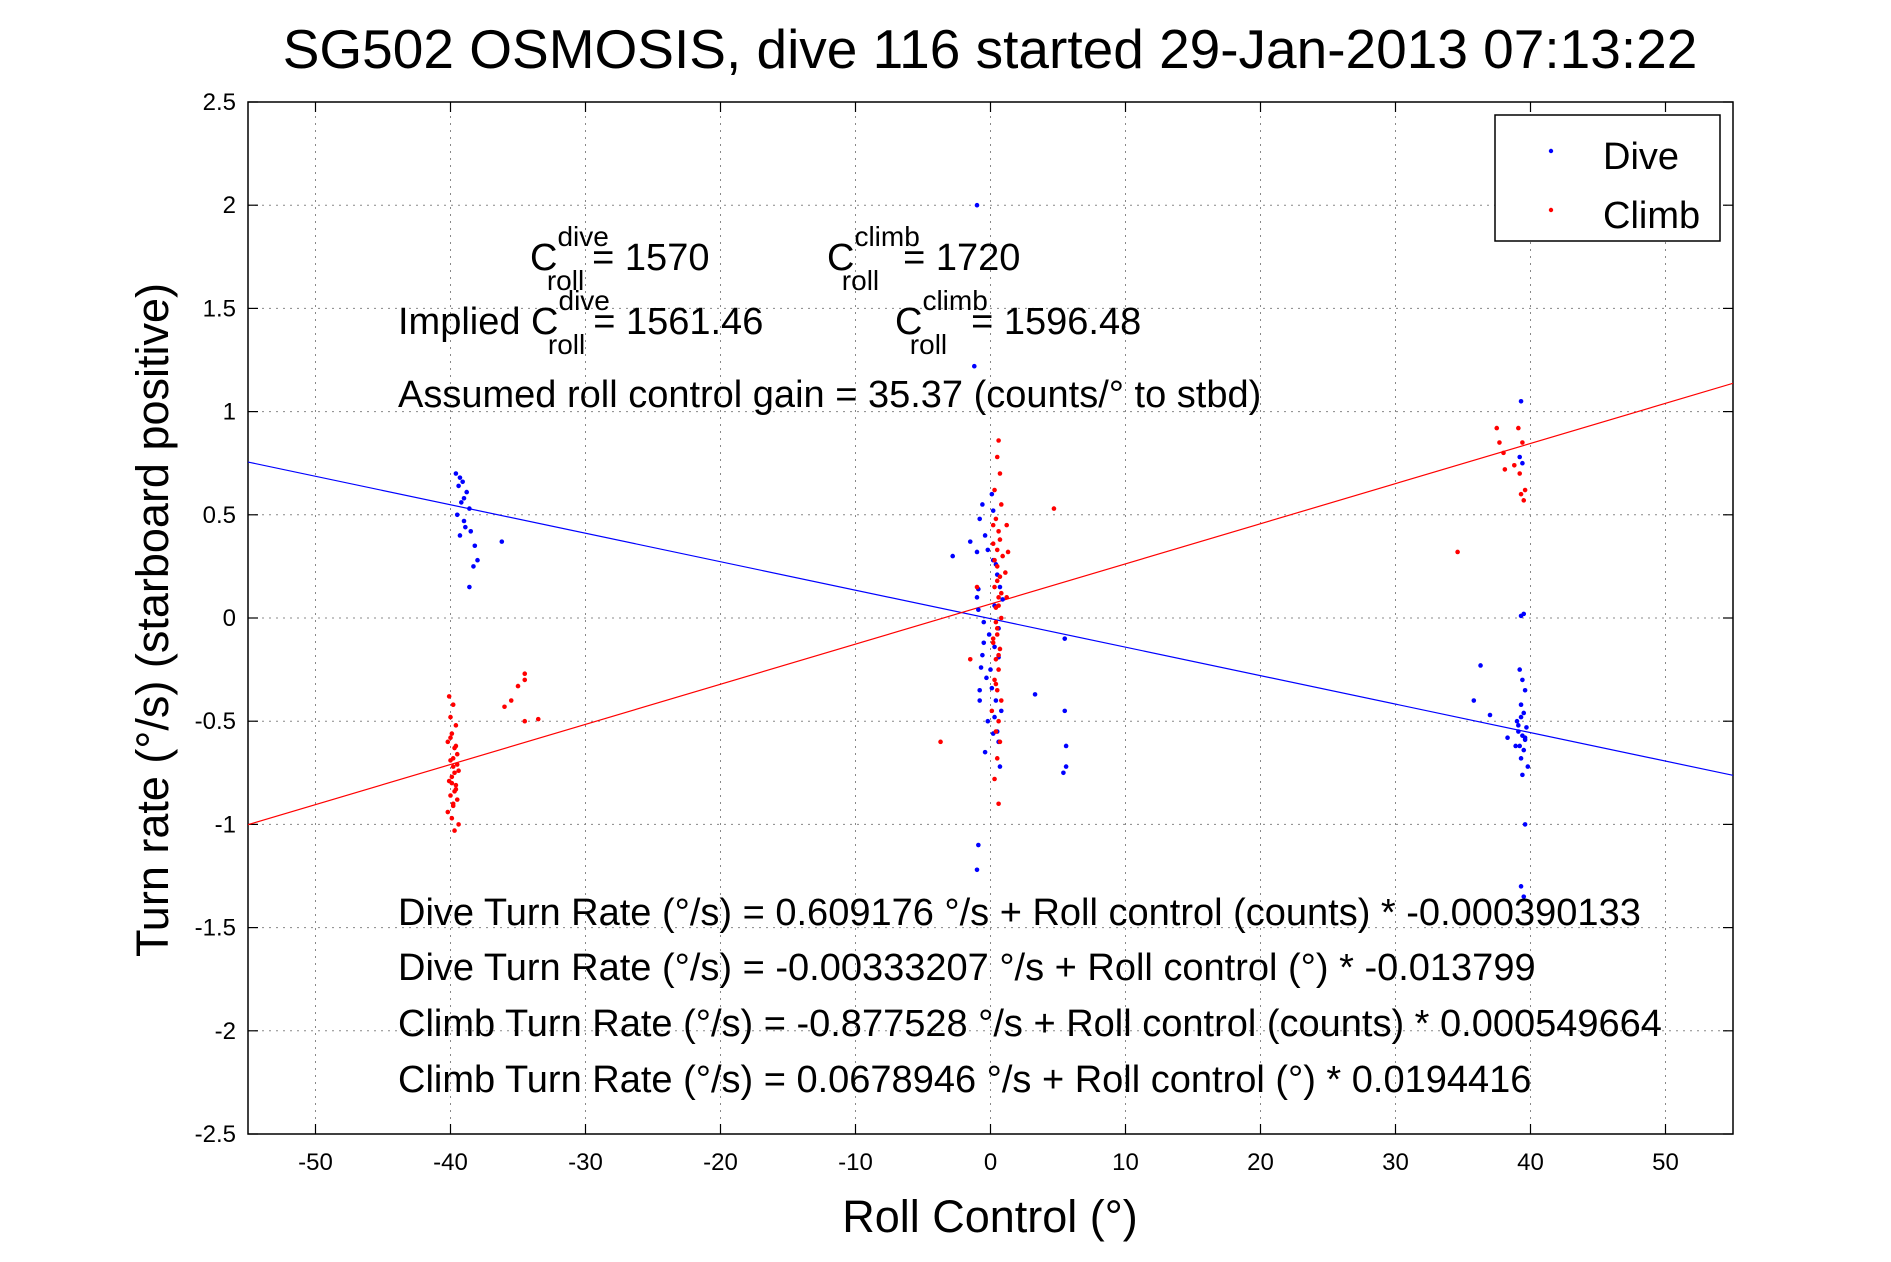 This screenshot has height=1262, width=1891. What do you see at coordinates (215, 1134) in the screenshot?
I see `y-tick-label: -2.5` at bounding box center [215, 1134].